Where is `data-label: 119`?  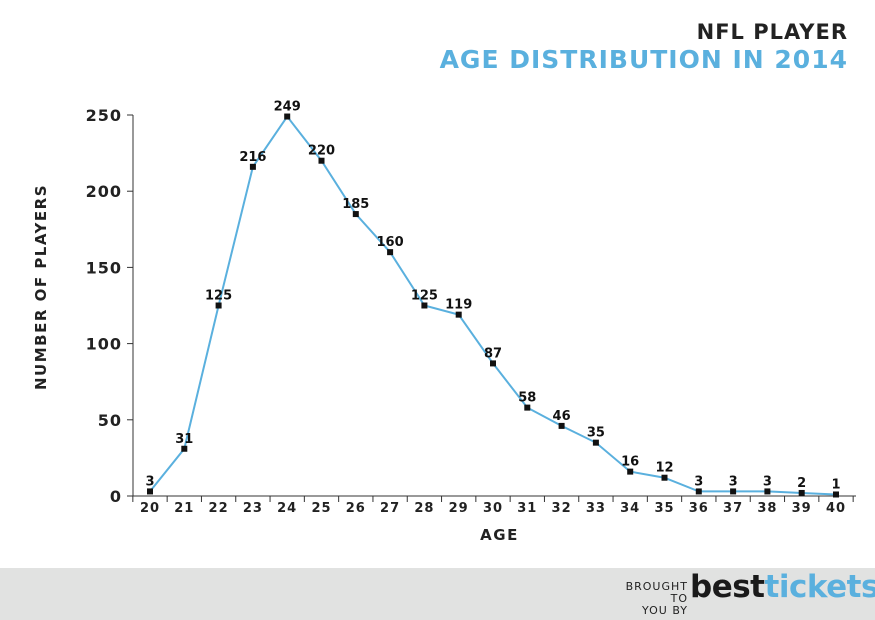 data-label: 119 is located at coordinates (458, 305).